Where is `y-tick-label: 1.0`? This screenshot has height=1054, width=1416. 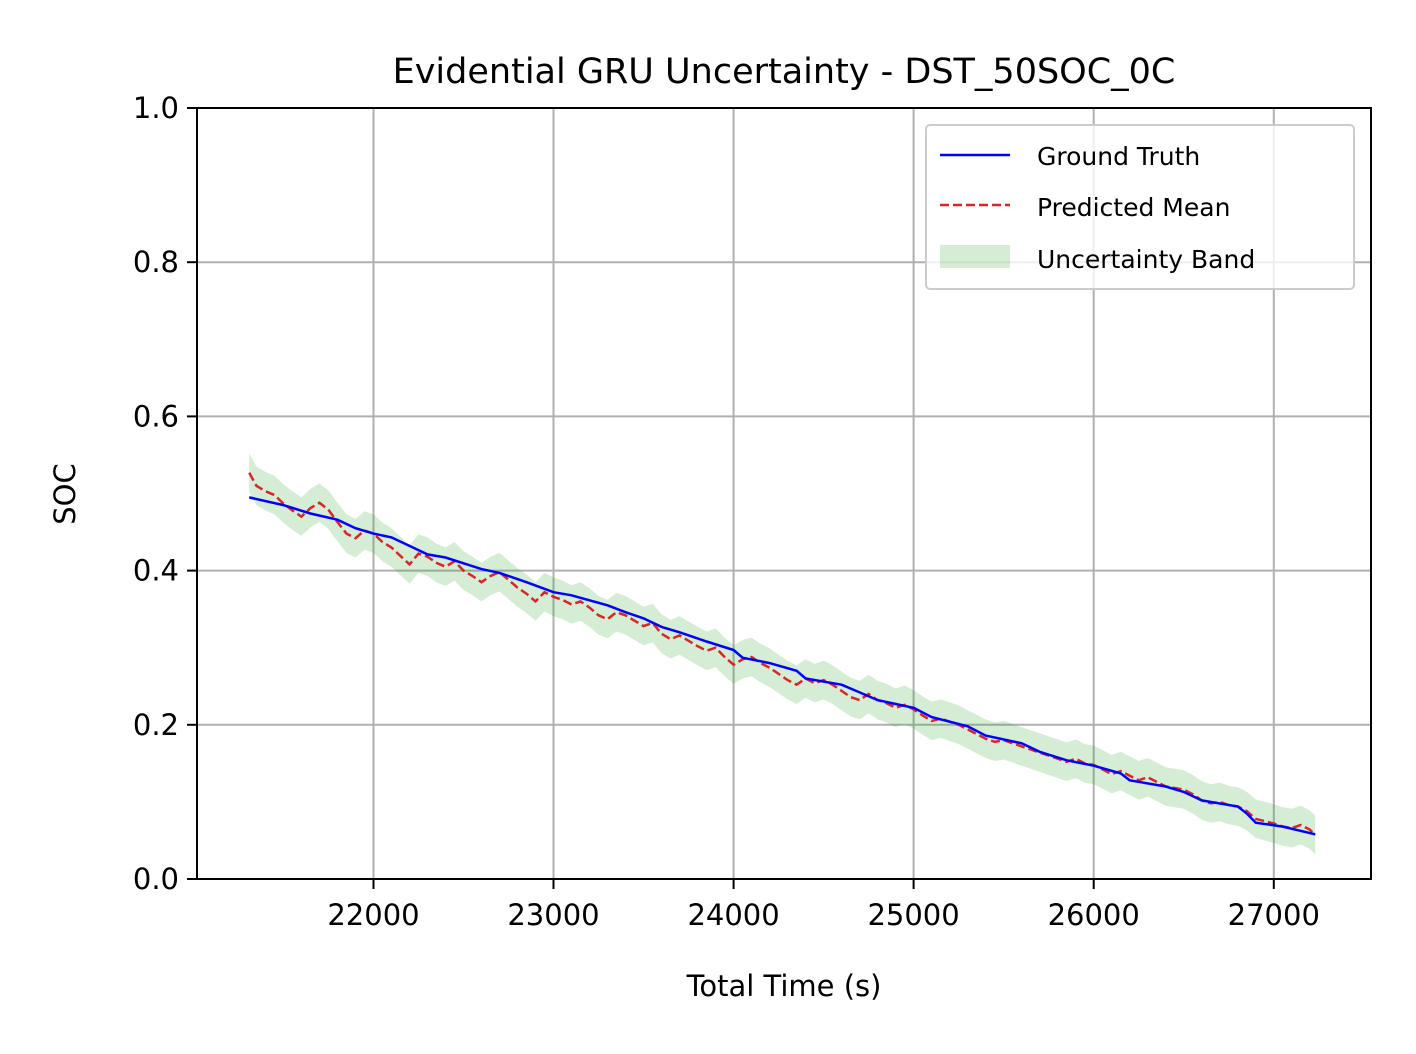
y-tick-label: 1.0 is located at coordinates (156, 108).